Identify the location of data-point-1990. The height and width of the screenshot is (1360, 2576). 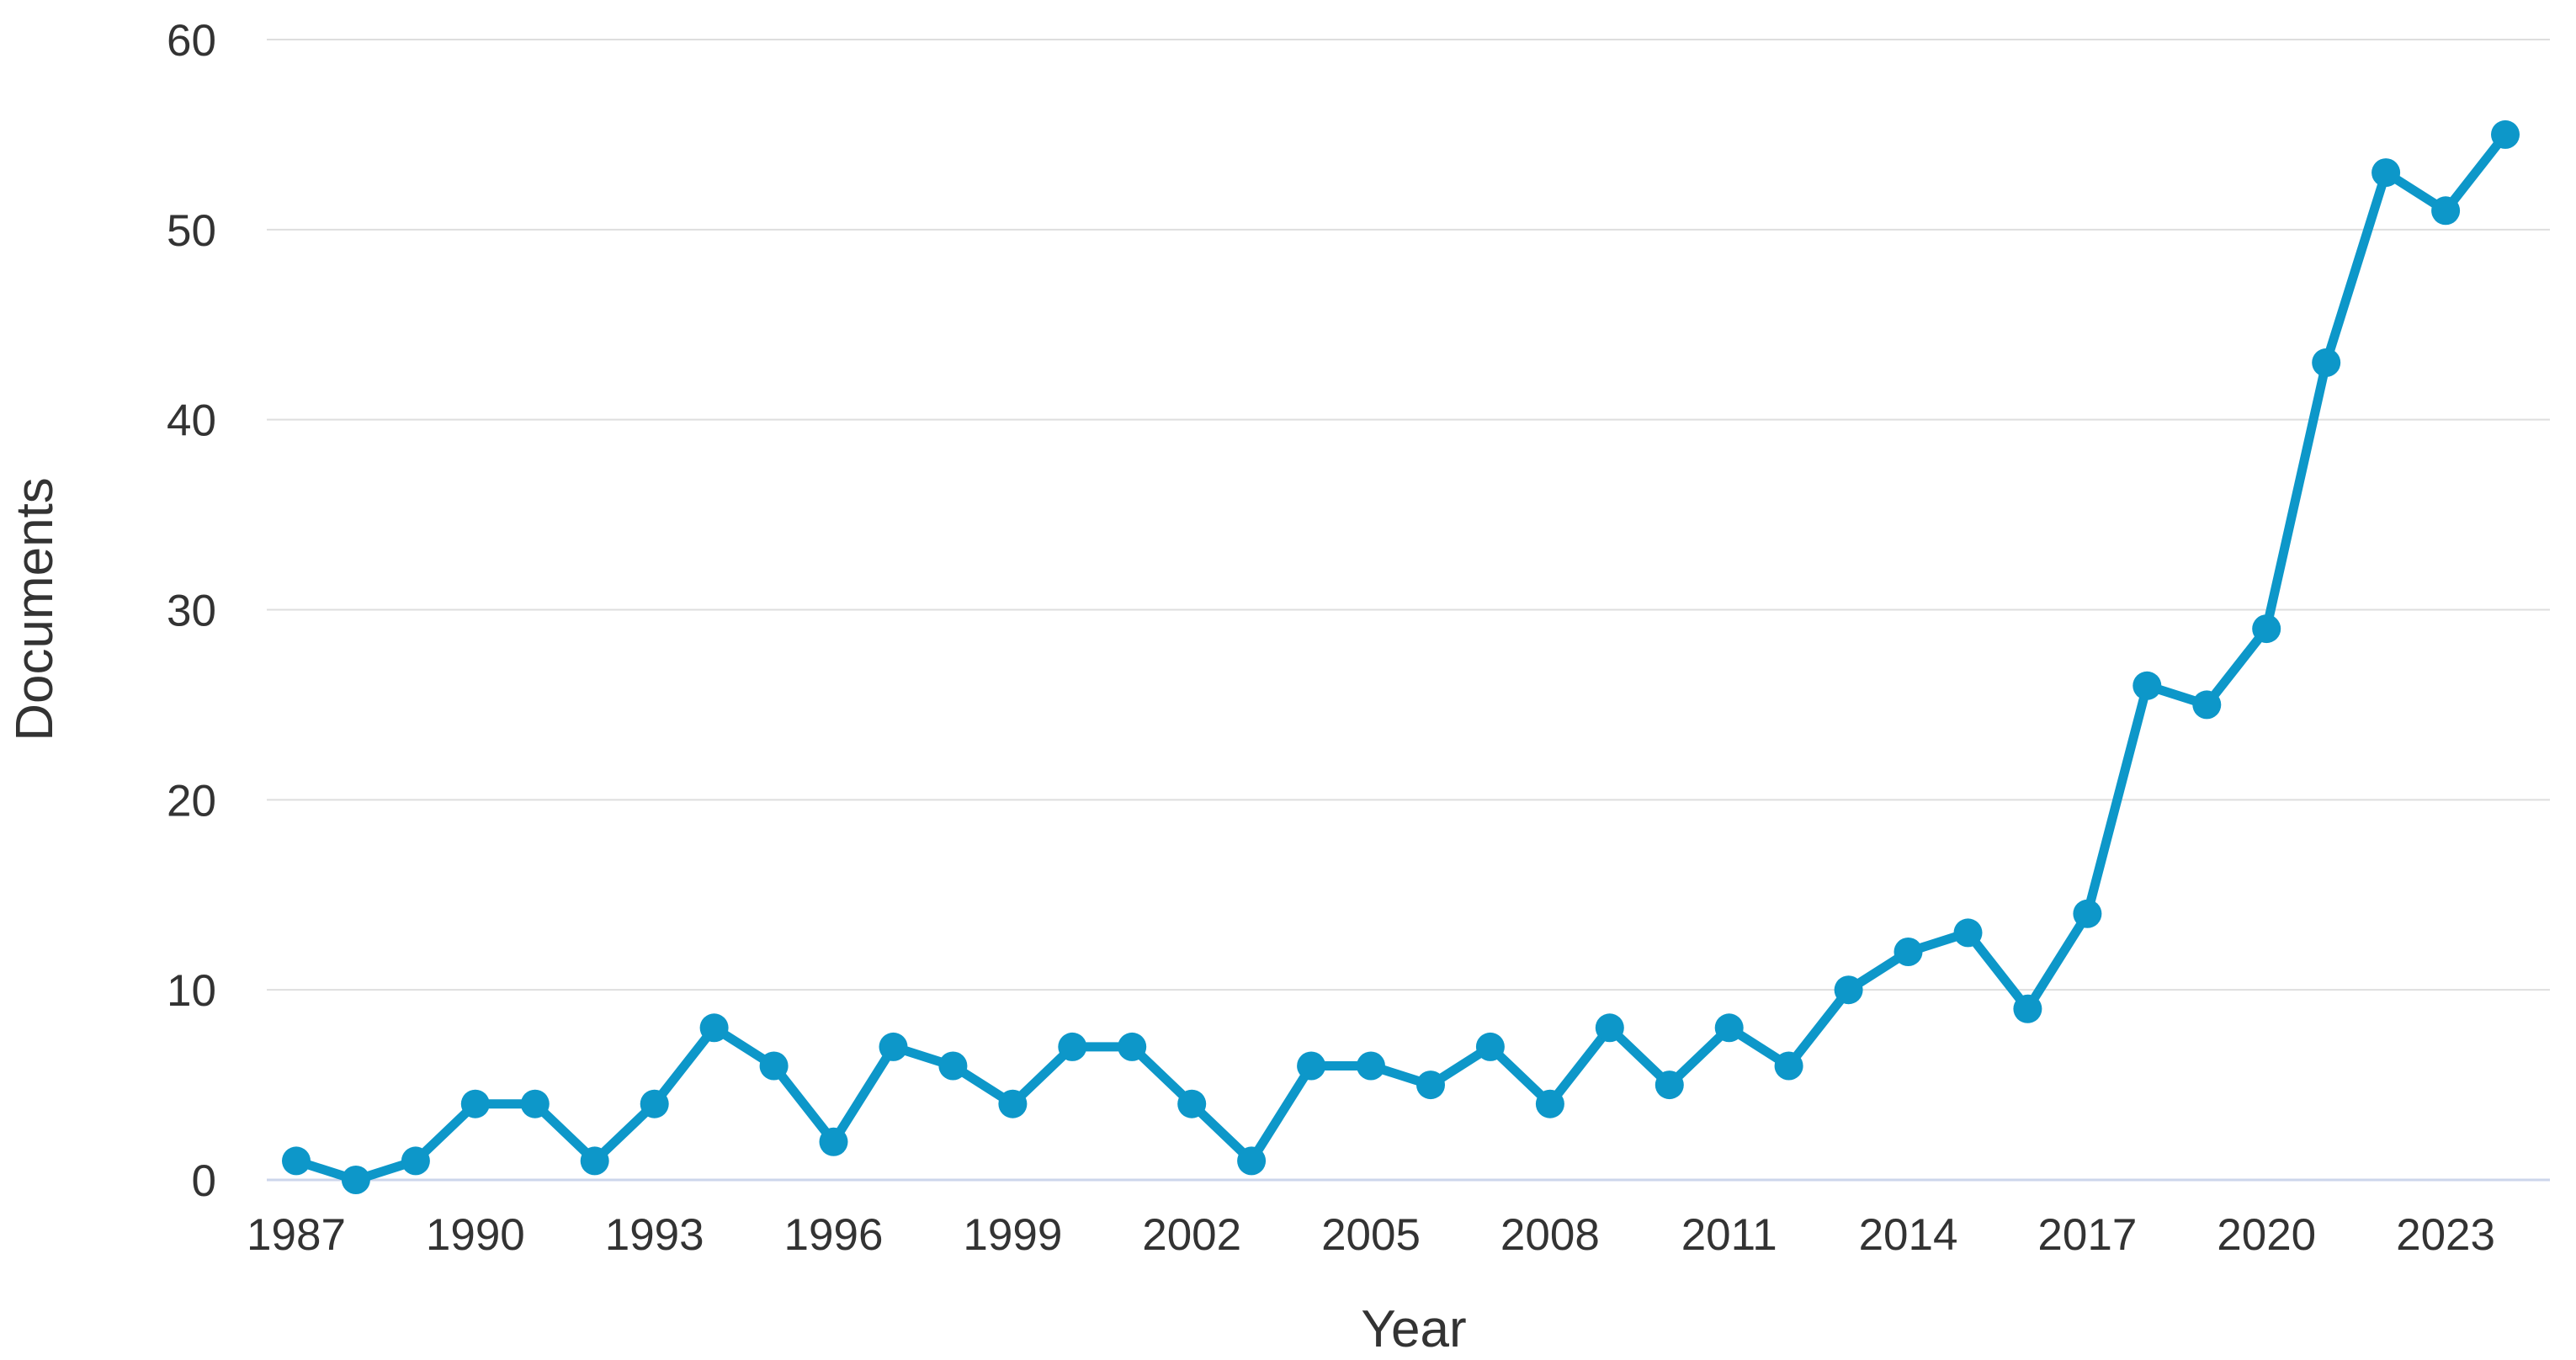
(475, 1103).